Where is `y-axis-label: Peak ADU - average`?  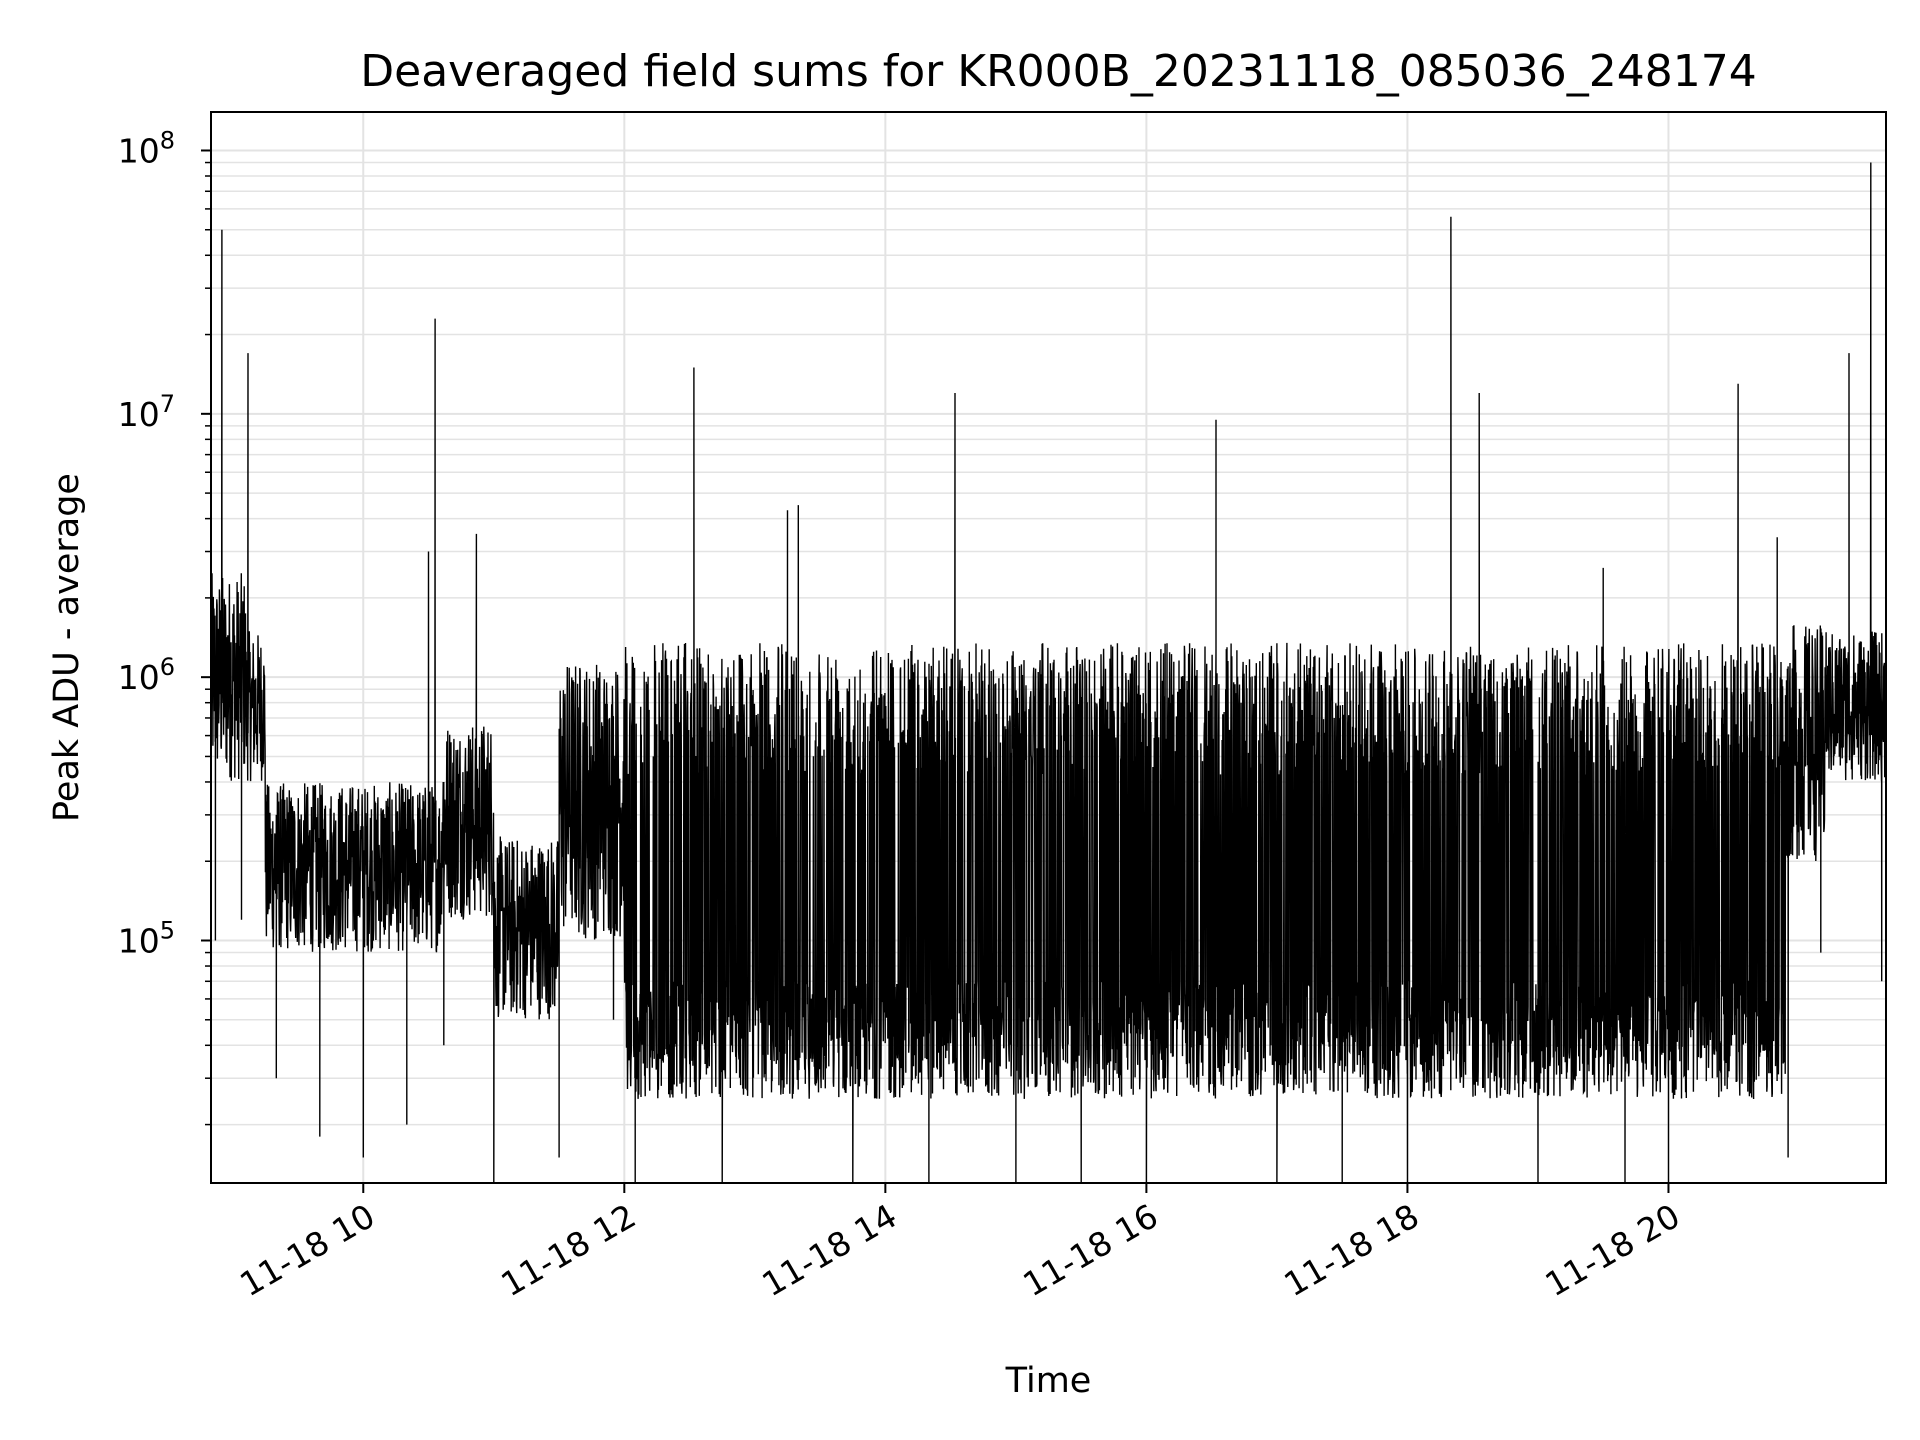 y-axis-label: Peak ADU - average is located at coordinates (67, 647).